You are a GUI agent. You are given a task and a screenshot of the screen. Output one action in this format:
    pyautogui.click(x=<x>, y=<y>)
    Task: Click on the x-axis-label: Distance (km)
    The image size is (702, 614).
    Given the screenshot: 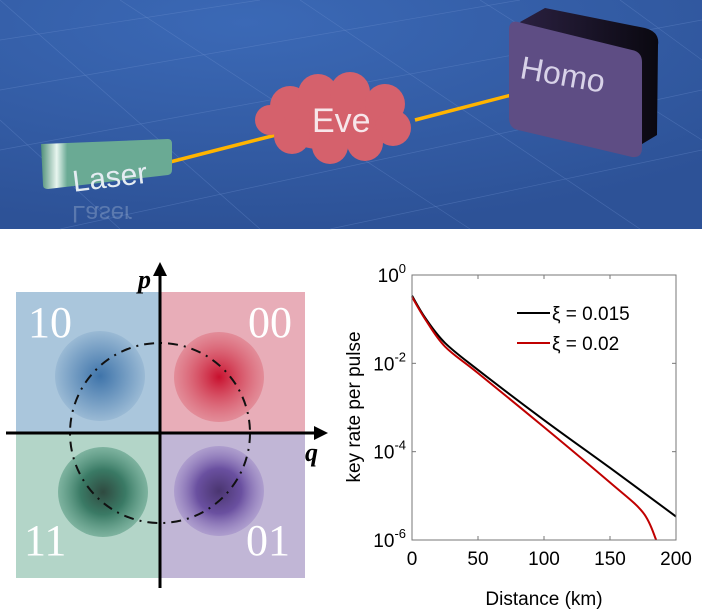 What is the action you would take?
    pyautogui.click(x=543, y=599)
    